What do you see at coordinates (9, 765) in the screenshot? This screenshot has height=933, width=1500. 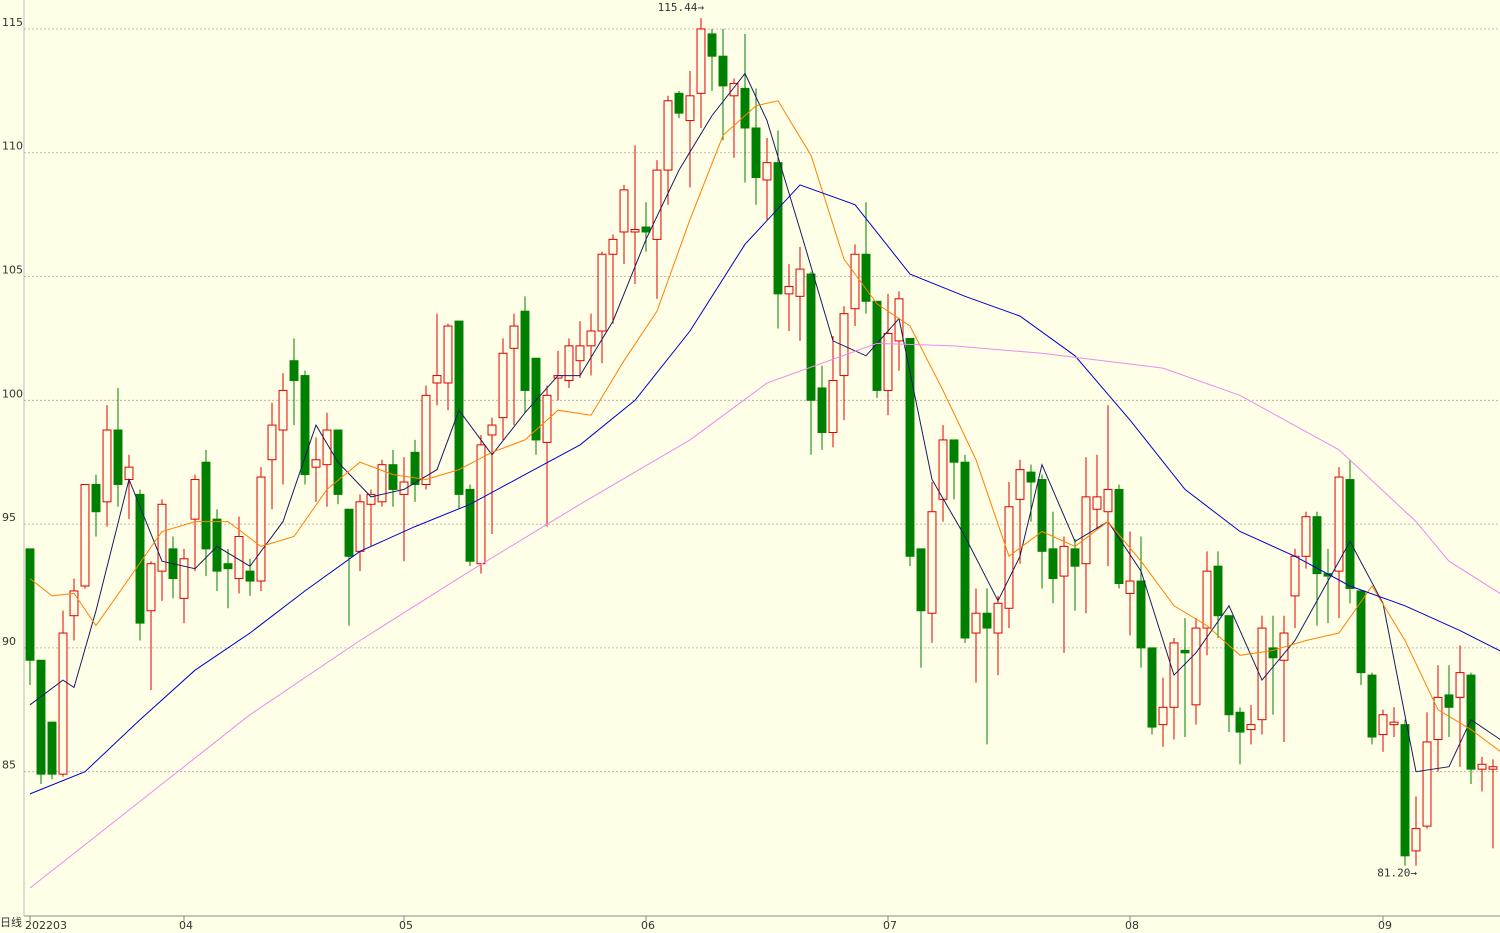 I see `y-tick-label: 85` at bounding box center [9, 765].